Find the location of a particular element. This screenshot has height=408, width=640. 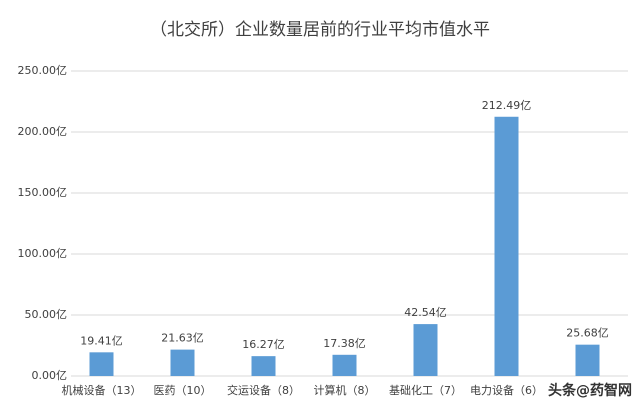

y-tick-label: 250.00亿 is located at coordinates (43, 70).